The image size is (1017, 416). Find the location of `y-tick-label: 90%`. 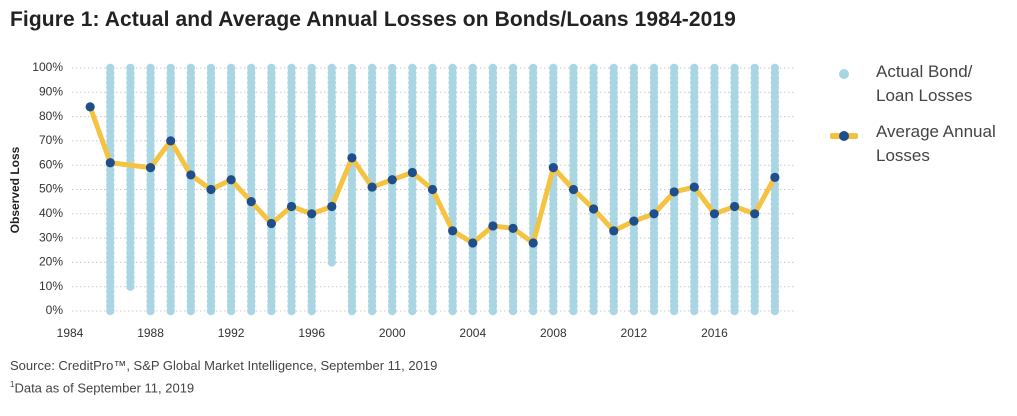

y-tick-label: 90% is located at coordinates (51, 91).